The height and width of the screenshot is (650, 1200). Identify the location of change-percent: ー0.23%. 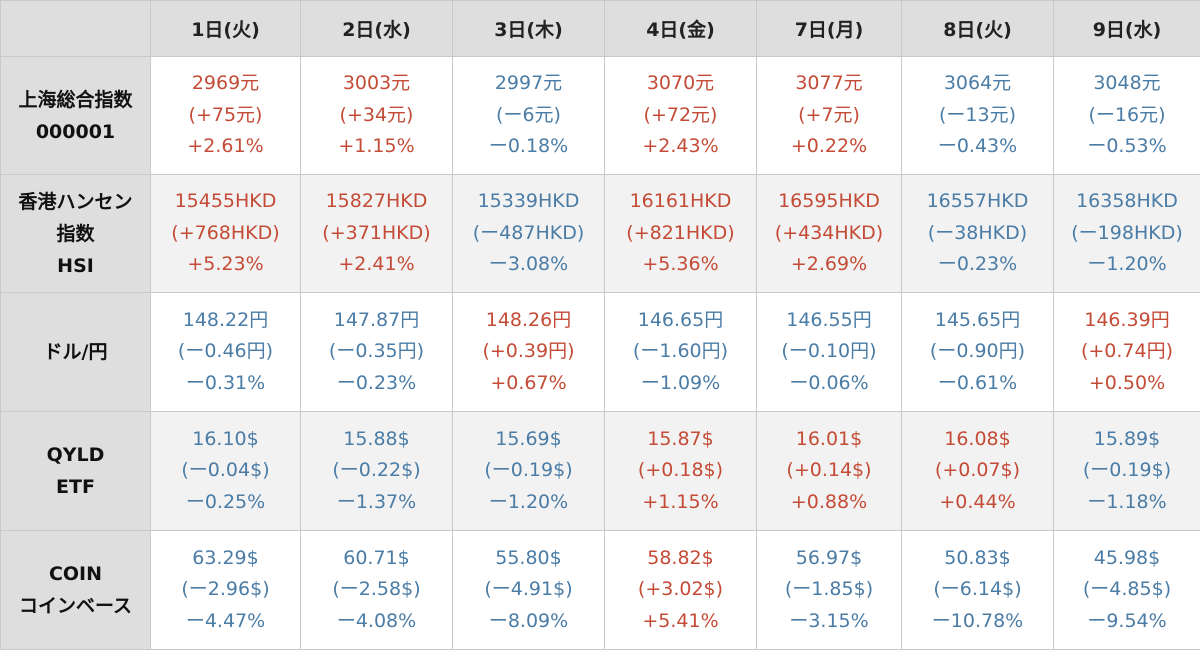
(376, 382).